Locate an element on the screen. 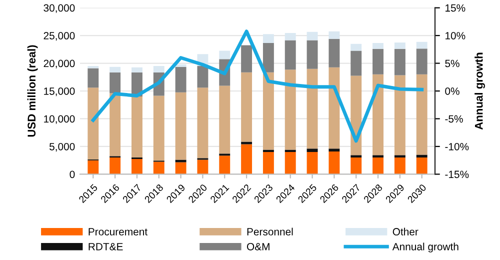 The width and height of the screenshot is (500, 260). y-tick-label: 5,000 is located at coordinates (62, 147).